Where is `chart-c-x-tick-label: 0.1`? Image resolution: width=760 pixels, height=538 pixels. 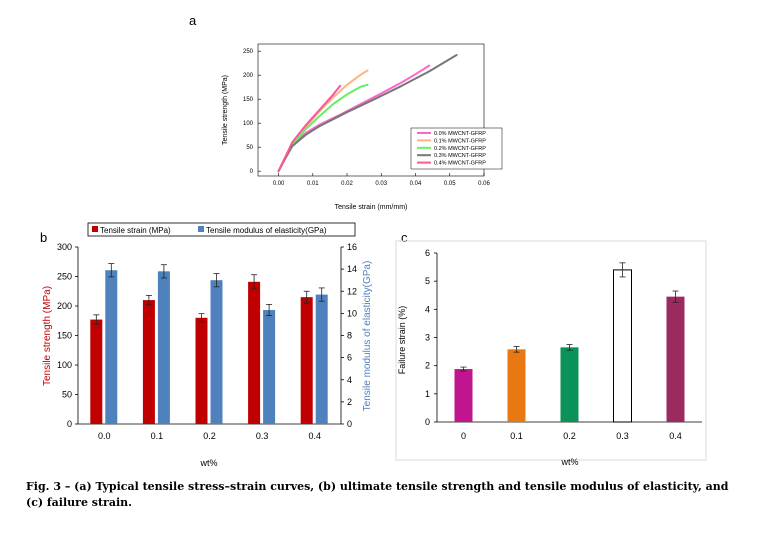 chart-c-x-tick-label: 0.1 is located at coordinates (516, 436).